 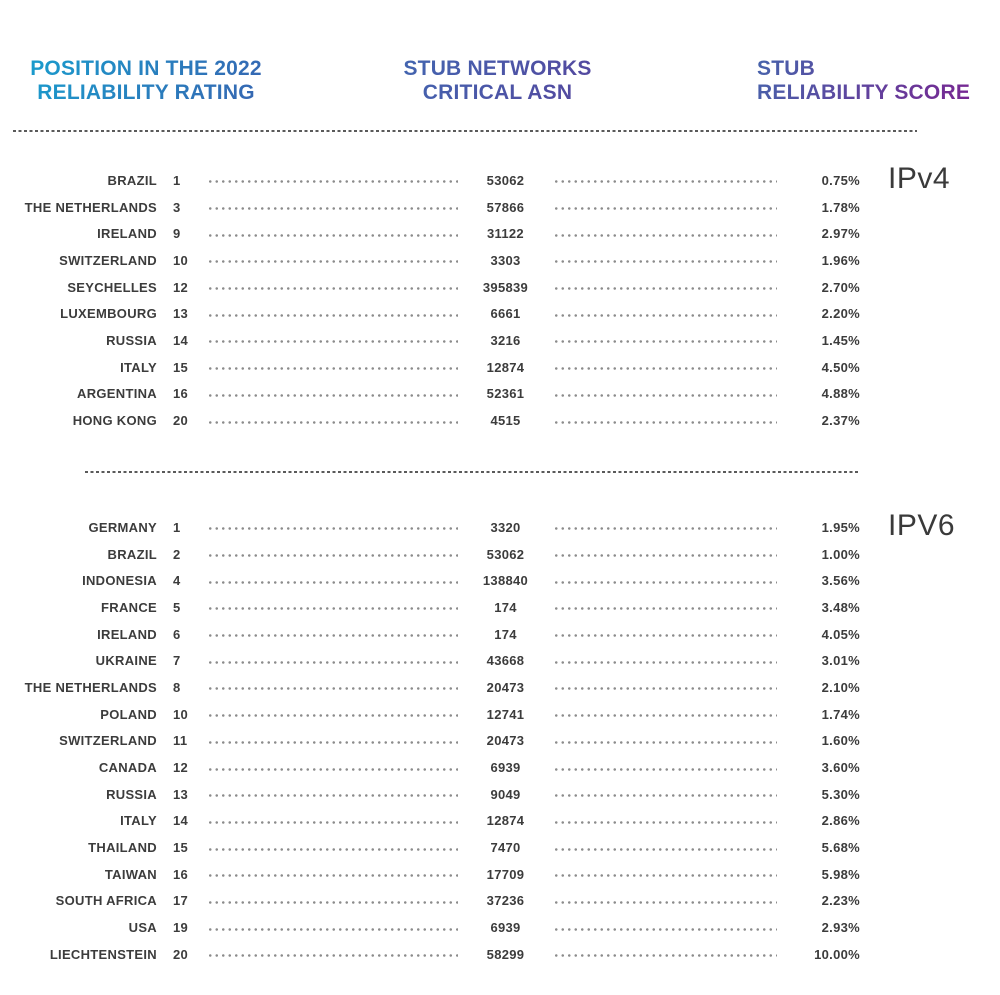 I want to click on column-header-score: STUB RELIABILITY SCORE, so click(x=878, y=80).